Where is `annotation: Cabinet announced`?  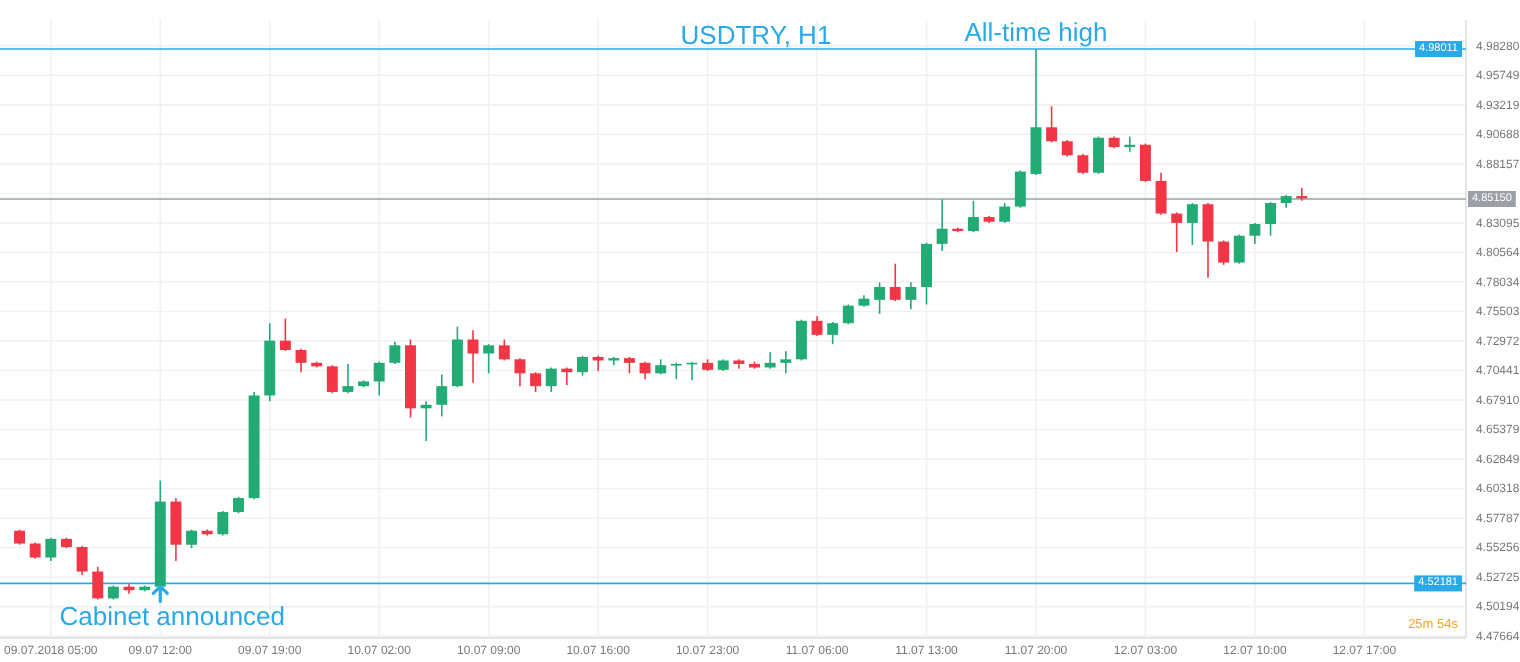
annotation: Cabinet announced is located at coordinates (172, 616).